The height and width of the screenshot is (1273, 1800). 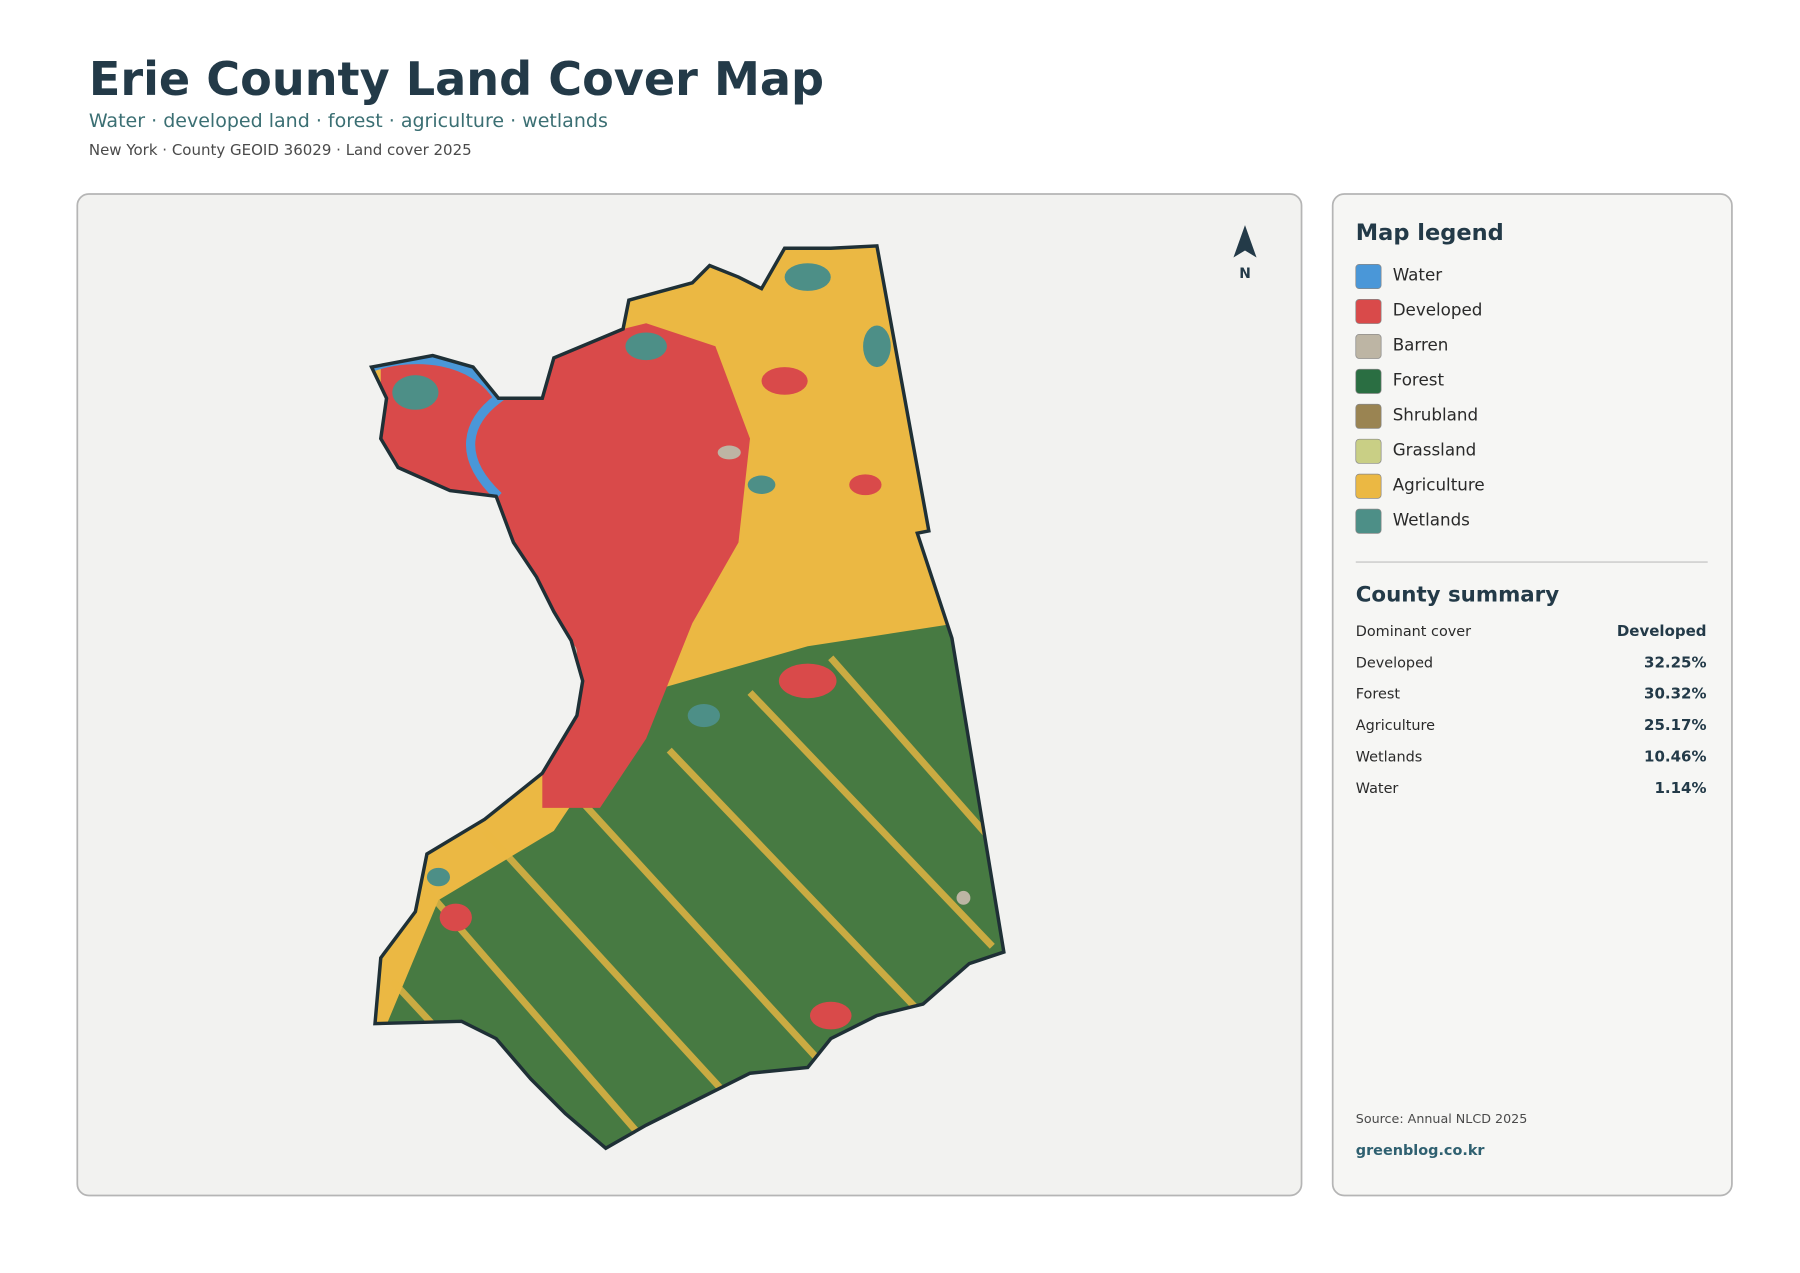 I want to click on summary-label: Dominant cover, so click(x=1413, y=632).